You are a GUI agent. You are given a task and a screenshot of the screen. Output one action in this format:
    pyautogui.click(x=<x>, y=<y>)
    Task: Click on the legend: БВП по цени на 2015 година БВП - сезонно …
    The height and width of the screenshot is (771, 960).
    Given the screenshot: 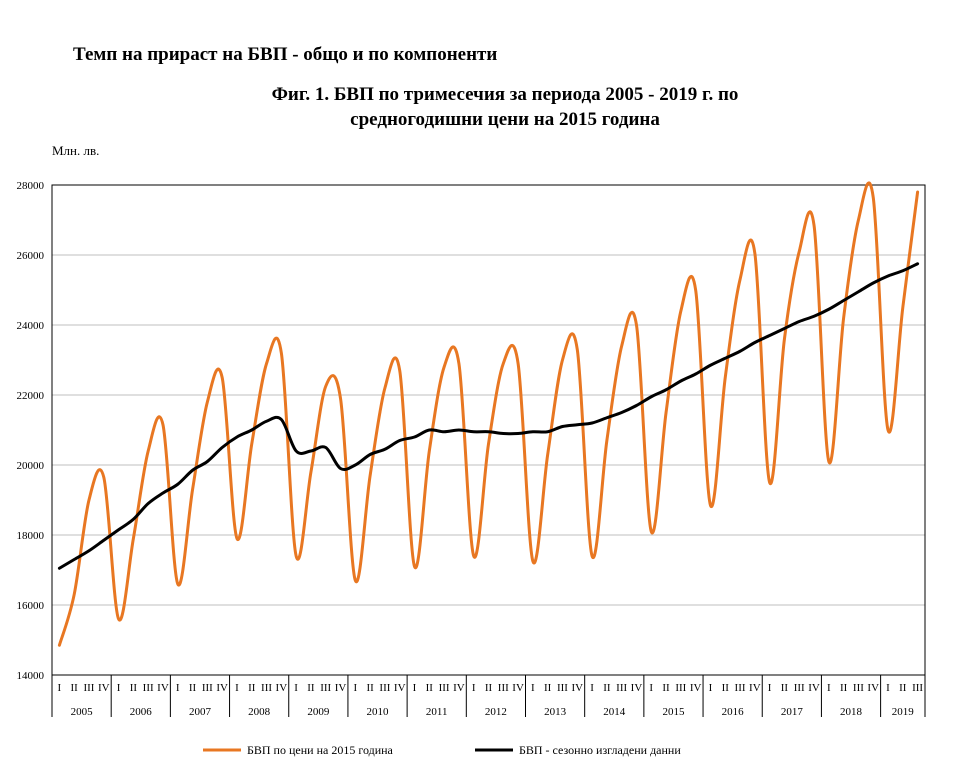 What is the action you would take?
    pyautogui.click(x=442, y=750)
    